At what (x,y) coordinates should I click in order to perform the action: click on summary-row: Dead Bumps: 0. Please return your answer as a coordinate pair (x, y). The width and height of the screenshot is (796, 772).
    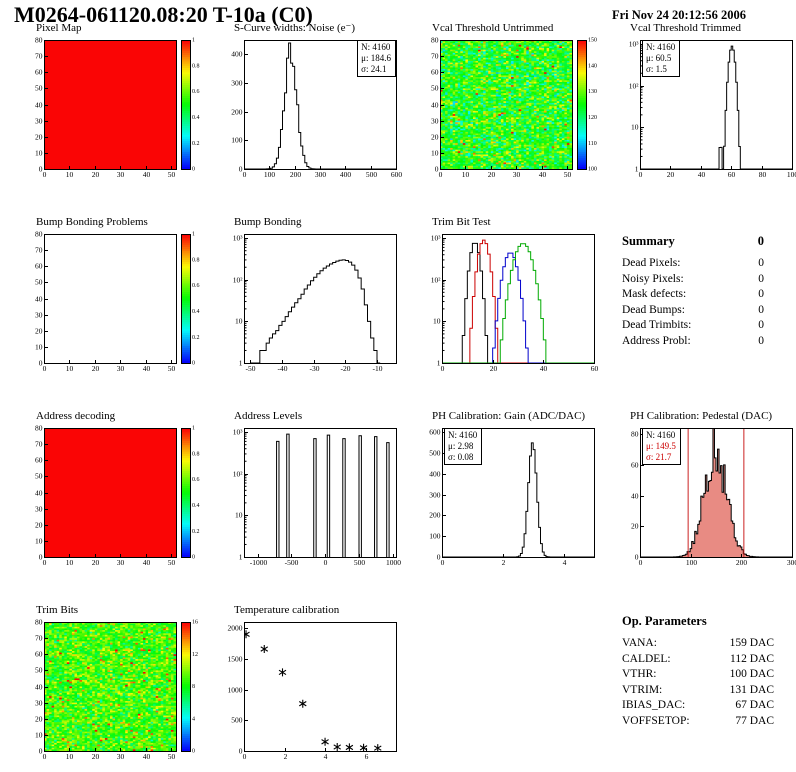
    Looking at the image, I should click on (693, 311).